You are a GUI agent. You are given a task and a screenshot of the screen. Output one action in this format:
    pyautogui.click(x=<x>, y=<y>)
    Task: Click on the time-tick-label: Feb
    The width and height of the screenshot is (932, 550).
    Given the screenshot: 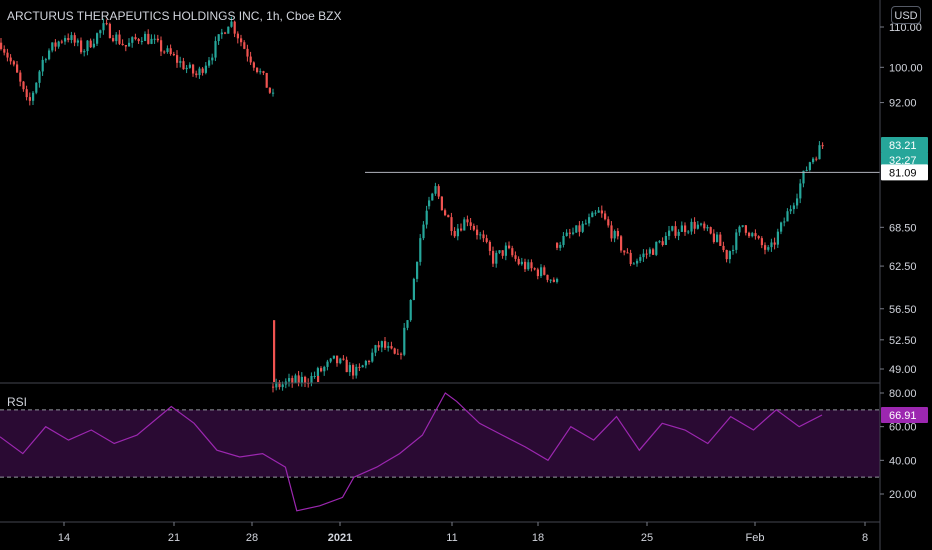 What is the action you would take?
    pyautogui.click(x=755, y=538)
    